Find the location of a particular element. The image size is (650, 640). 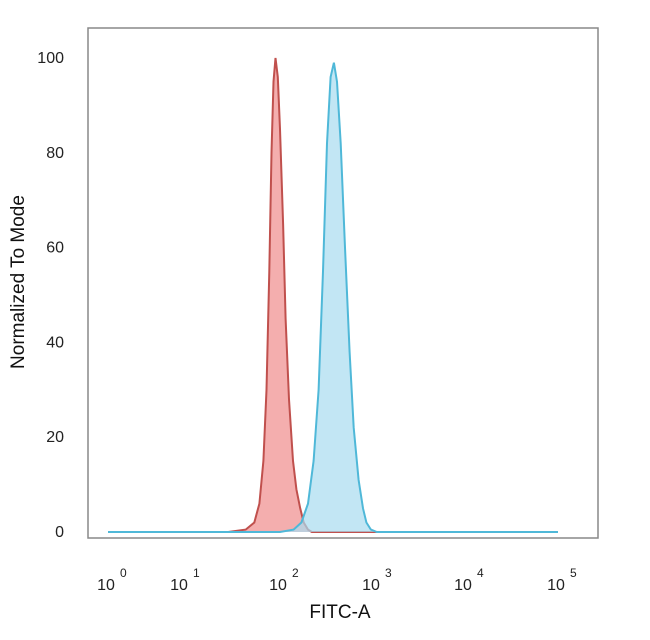

y-tick-label: 60 is located at coordinates (55, 248).